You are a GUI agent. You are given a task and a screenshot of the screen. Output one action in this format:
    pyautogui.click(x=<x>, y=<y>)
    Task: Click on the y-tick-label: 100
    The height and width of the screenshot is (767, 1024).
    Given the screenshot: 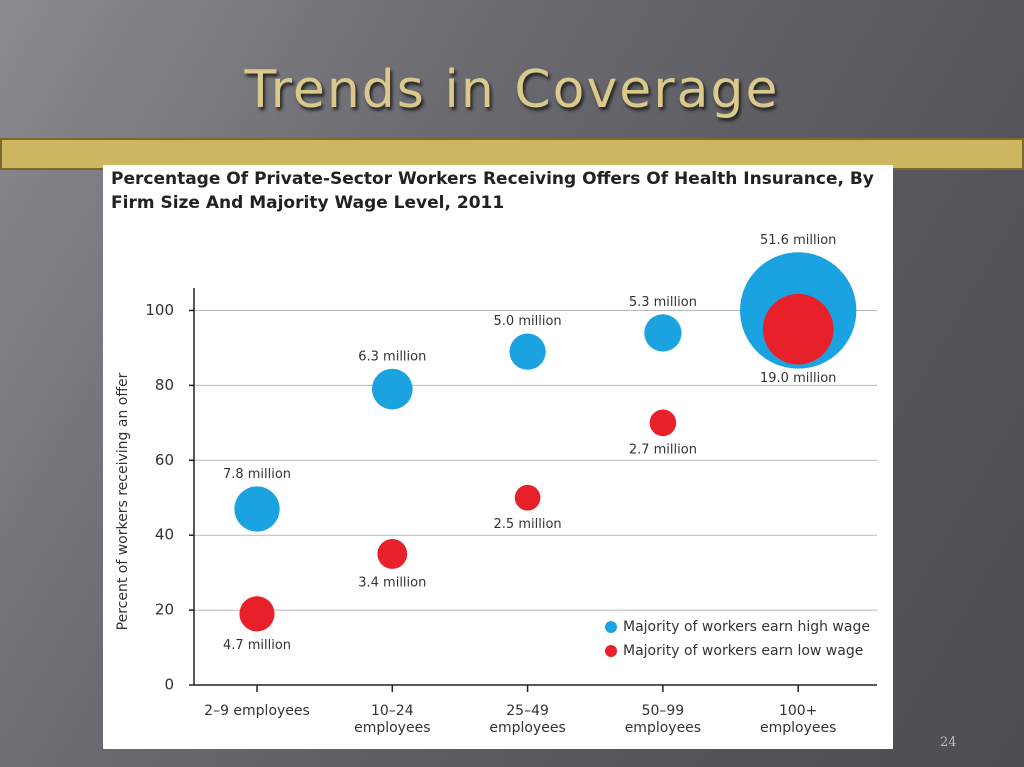 What is the action you would take?
    pyautogui.click(x=159, y=310)
    